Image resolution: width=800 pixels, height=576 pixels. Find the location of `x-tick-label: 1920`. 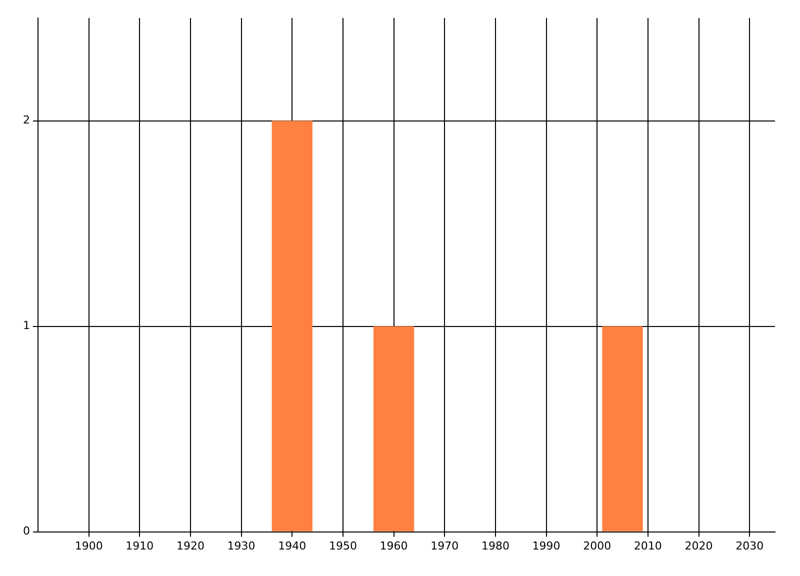

x-tick-label: 1920 is located at coordinates (190, 545).